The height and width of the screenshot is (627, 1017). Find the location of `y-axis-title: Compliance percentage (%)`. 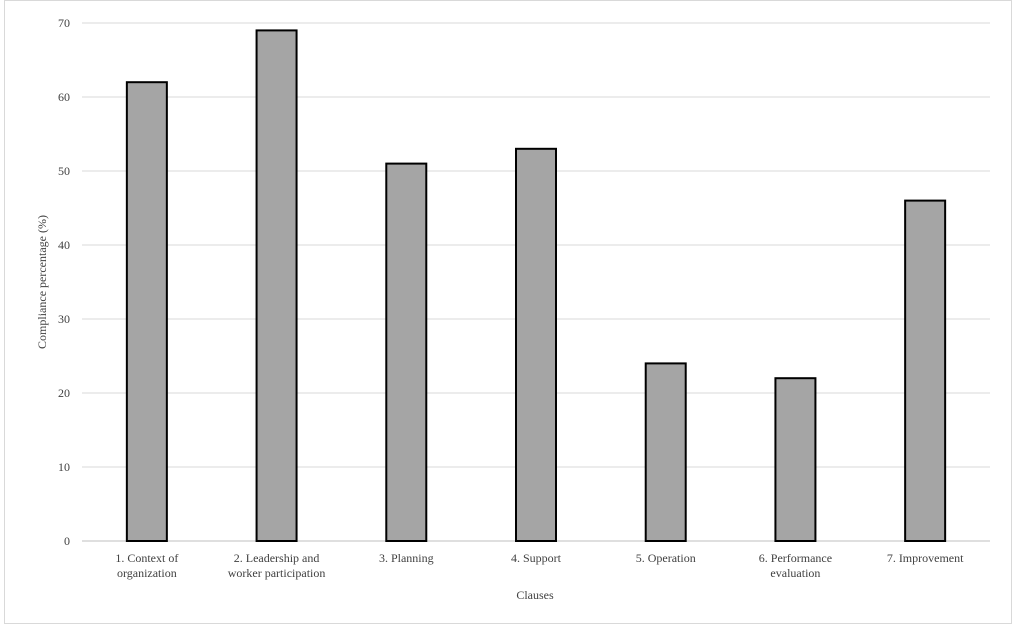

y-axis-title: Compliance percentage (%) is located at coordinates (42, 282).